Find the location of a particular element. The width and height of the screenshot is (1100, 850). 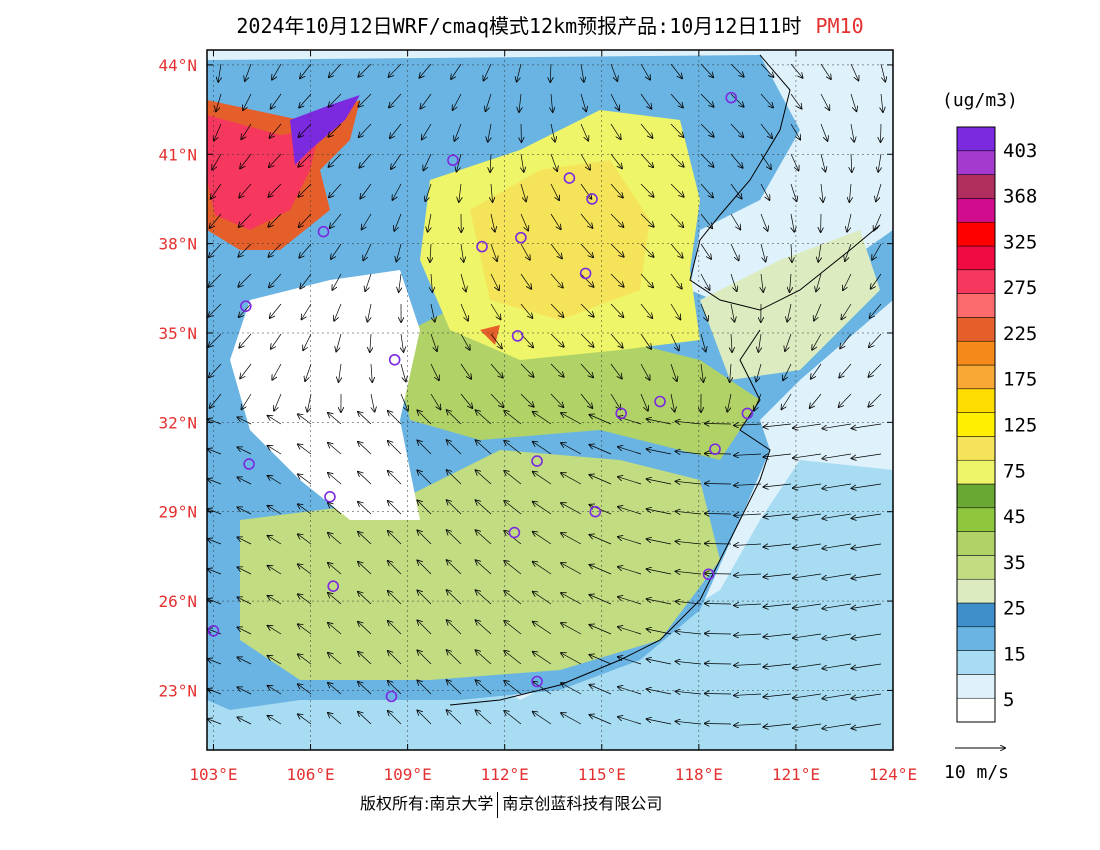

colorbar-segment is located at coordinates (976, 210).